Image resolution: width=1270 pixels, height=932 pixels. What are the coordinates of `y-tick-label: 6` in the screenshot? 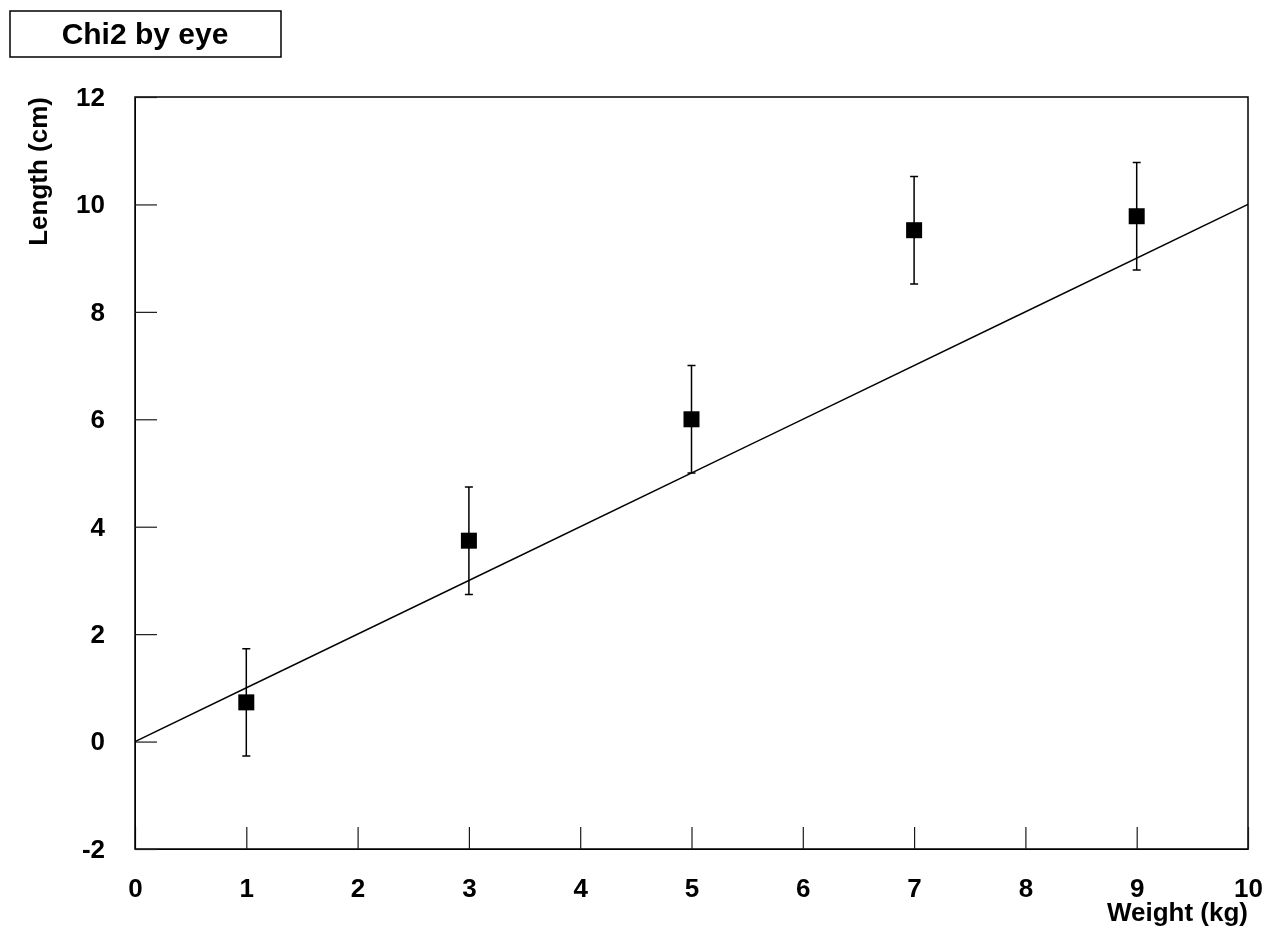 It's located at (97, 419).